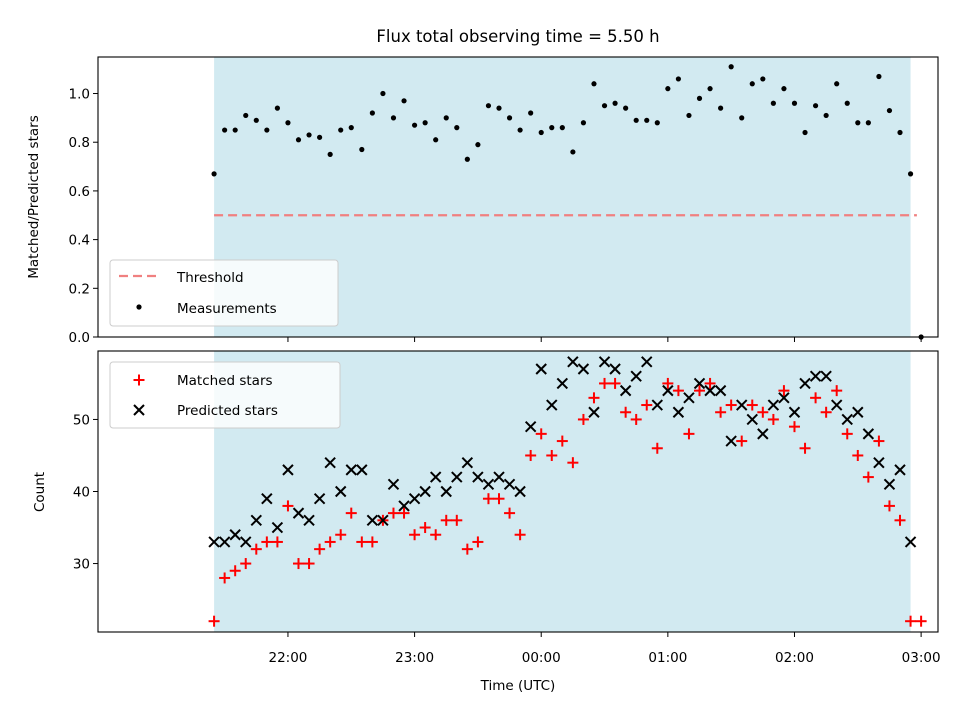 This screenshot has width=960, height=720. Describe the element at coordinates (921, 658) in the screenshot. I see `bottom-x-tick-label: 03:00` at that location.